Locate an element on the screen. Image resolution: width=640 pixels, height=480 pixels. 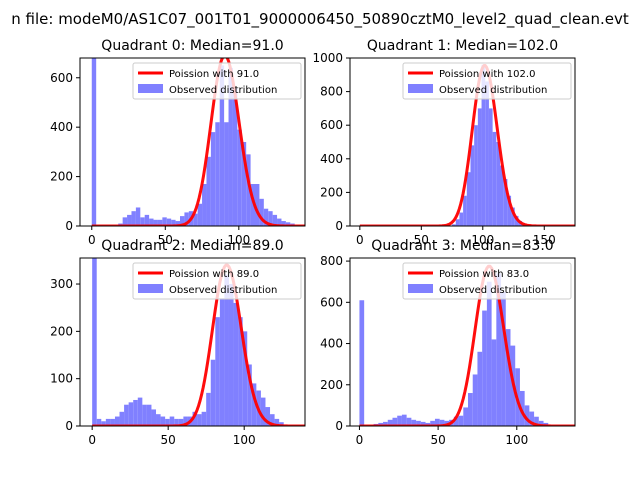
legend-0-hist-swatch is located at coordinates (150, 88).